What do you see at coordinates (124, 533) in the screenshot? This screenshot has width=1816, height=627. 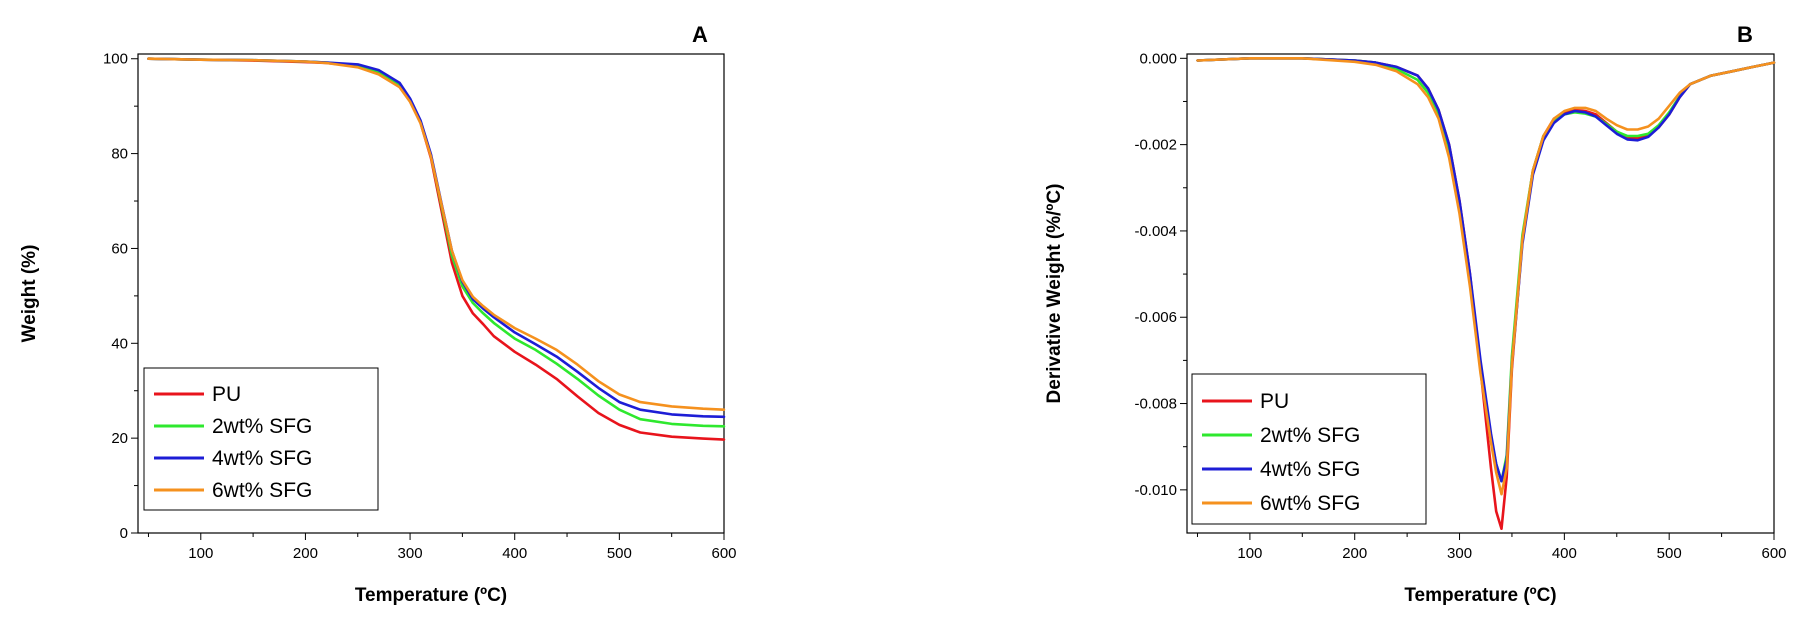 I see `y-tick-label: 0` at bounding box center [124, 533].